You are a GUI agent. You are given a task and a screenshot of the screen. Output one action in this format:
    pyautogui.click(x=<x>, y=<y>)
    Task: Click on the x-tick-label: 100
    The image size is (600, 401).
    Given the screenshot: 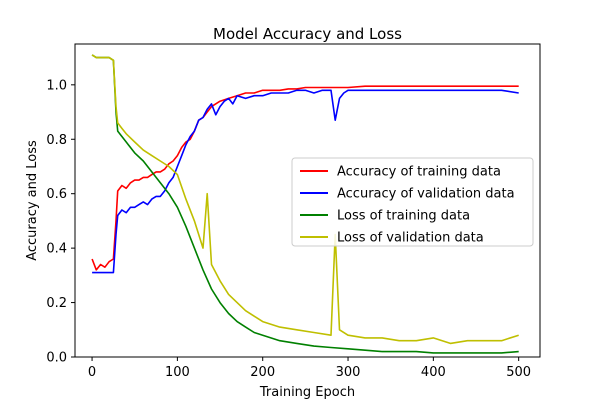 What is the action you would take?
    pyautogui.click(x=177, y=372)
    